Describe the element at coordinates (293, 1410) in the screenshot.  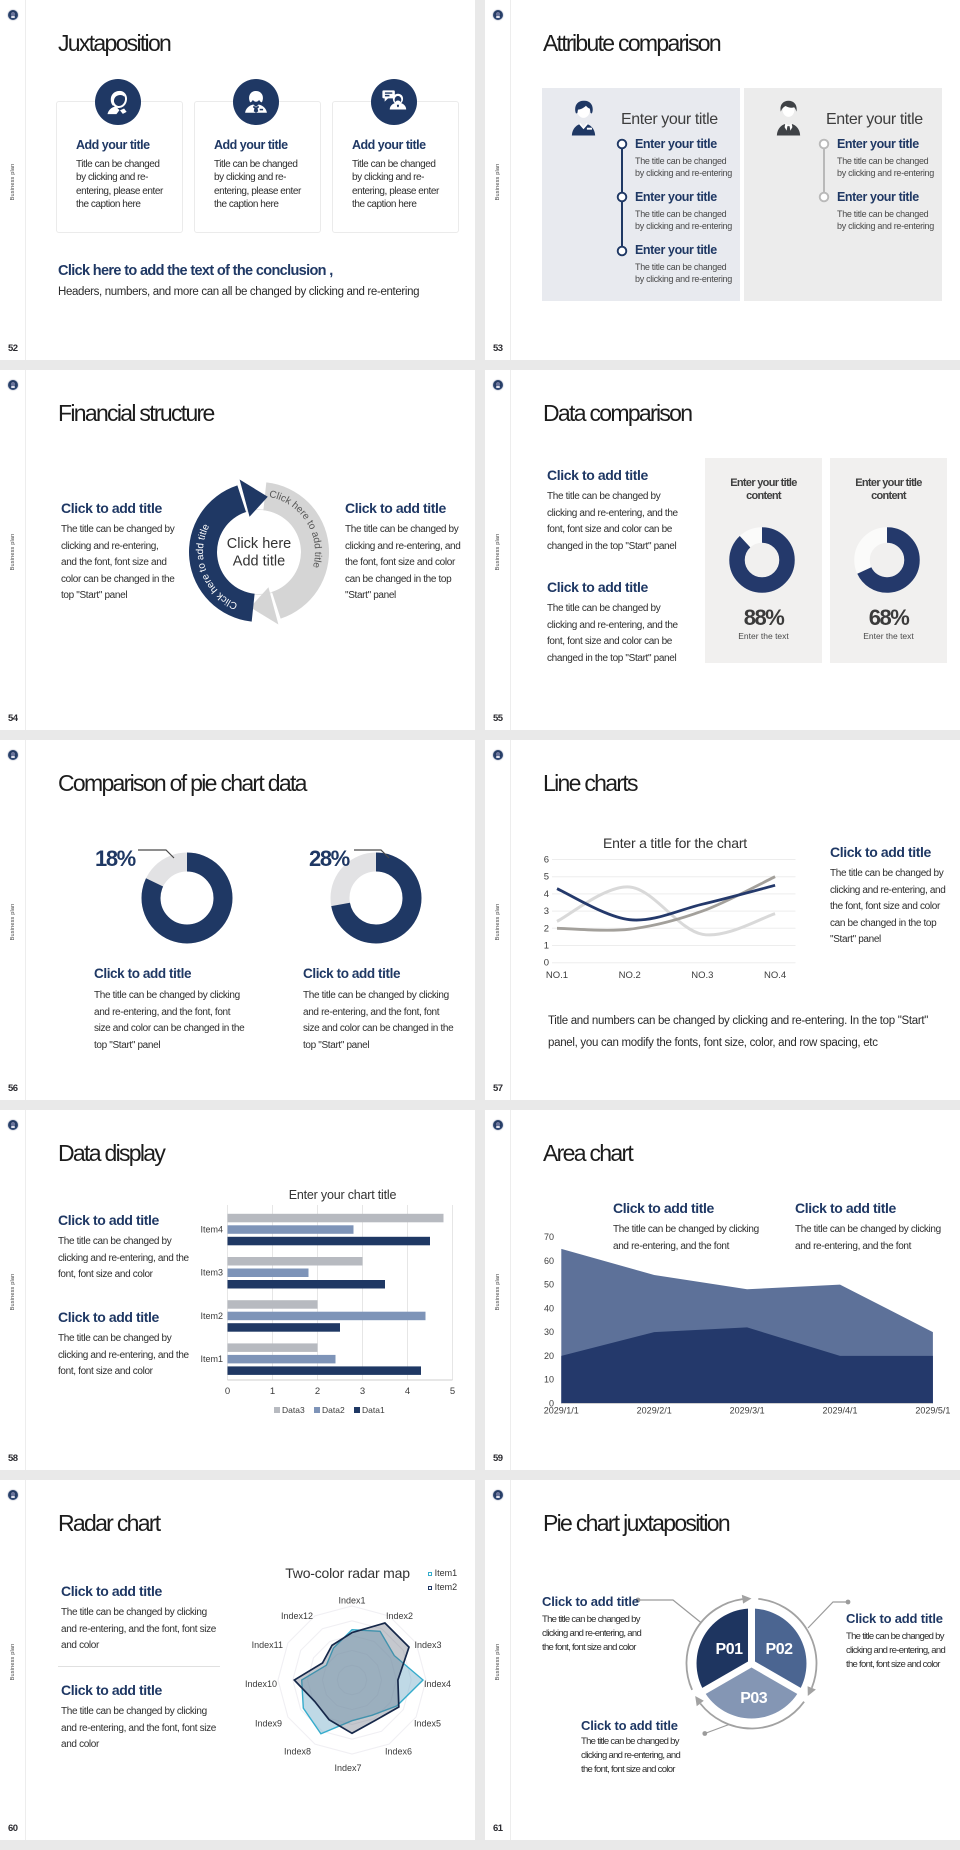
I see `svg-text: Data3` at that location.